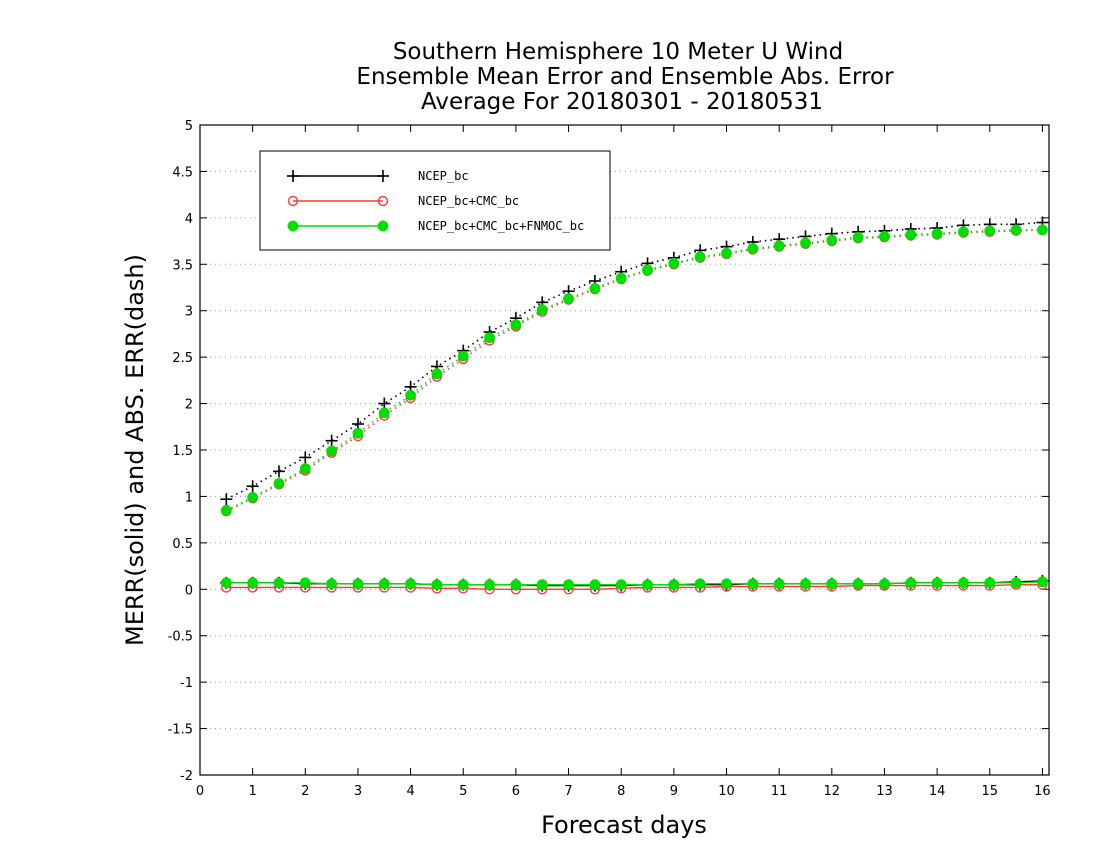 Image resolution: width=1100 pixels, height=850 pixels. What do you see at coordinates (200, 791) in the screenshot?
I see `x-tick-label: 0` at bounding box center [200, 791].